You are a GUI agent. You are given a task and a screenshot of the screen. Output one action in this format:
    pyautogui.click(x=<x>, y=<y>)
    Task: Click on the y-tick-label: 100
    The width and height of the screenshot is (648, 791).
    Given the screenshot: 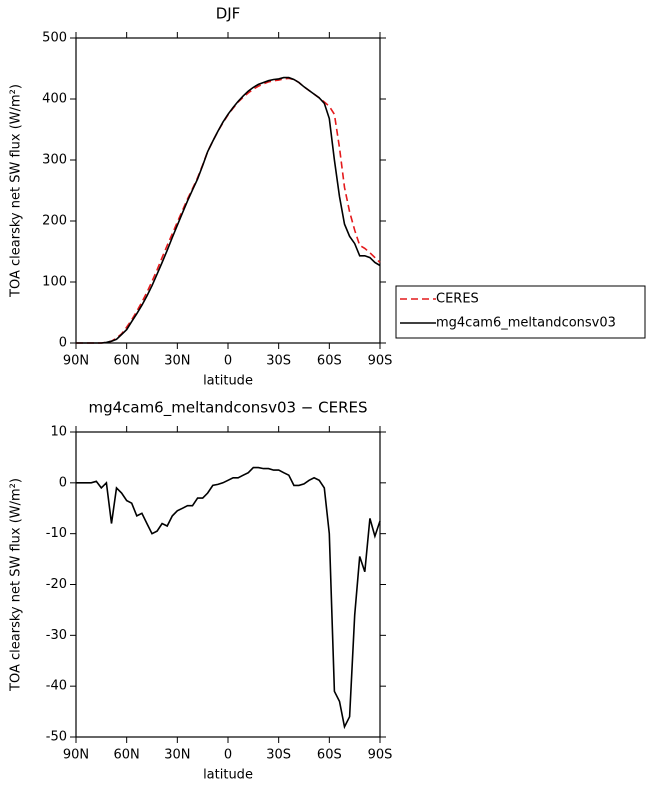 What is the action you would take?
    pyautogui.click(x=54, y=282)
    